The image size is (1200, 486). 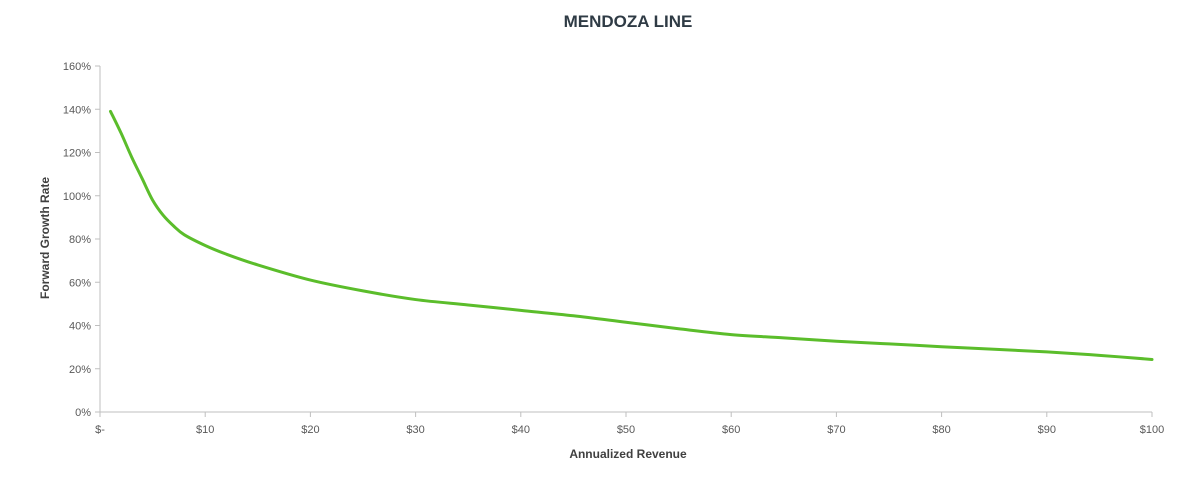 What do you see at coordinates (77, 154) in the screenshot?
I see `y-tick-label: 120%` at bounding box center [77, 154].